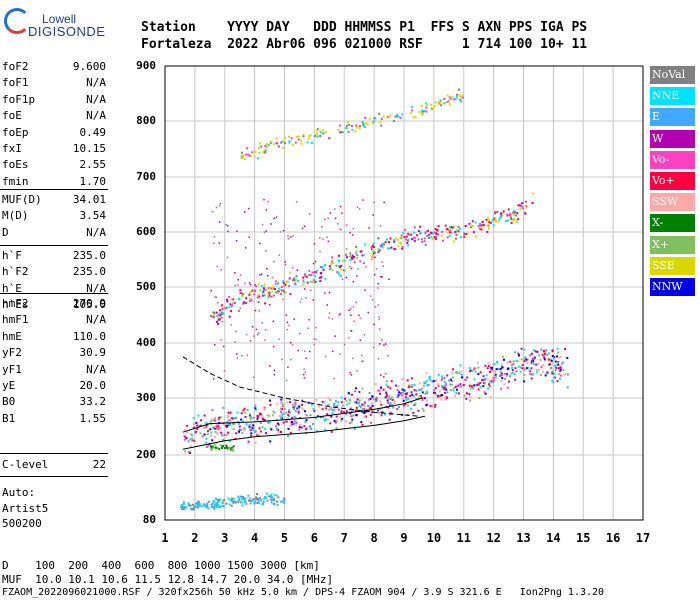 Image resolution: width=700 pixels, height=600 pixels. I want to click on x-tick-label: 3, so click(225, 538).